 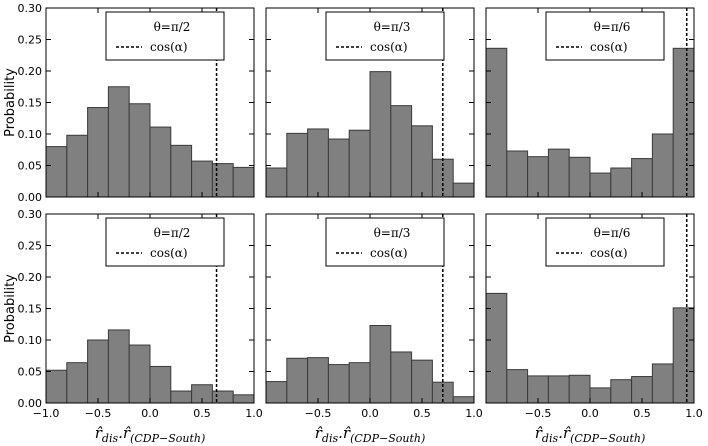 I want to click on y-tick-label: 0.20, so click(x=30, y=277).